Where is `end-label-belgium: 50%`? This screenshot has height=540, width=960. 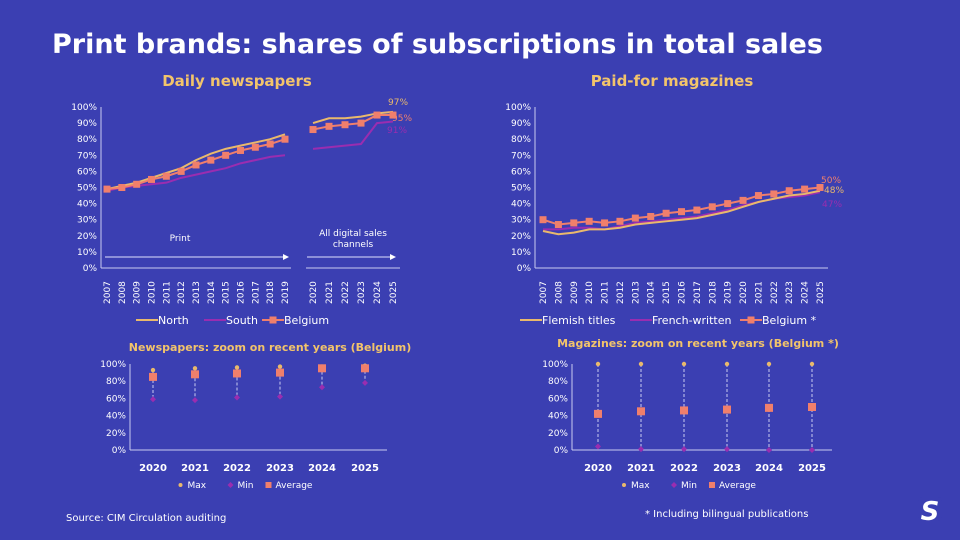
end-label-belgium: 50% is located at coordinates (831, 181).